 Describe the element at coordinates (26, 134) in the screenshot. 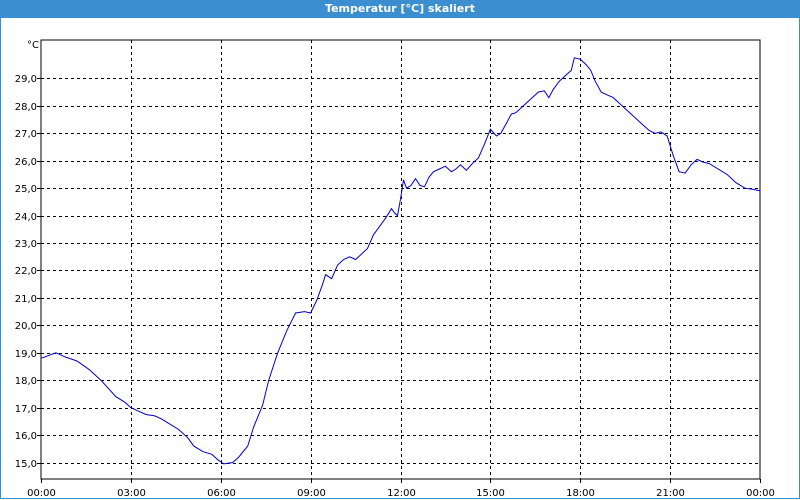

I see `y-tick-label: 27,0` at that location.